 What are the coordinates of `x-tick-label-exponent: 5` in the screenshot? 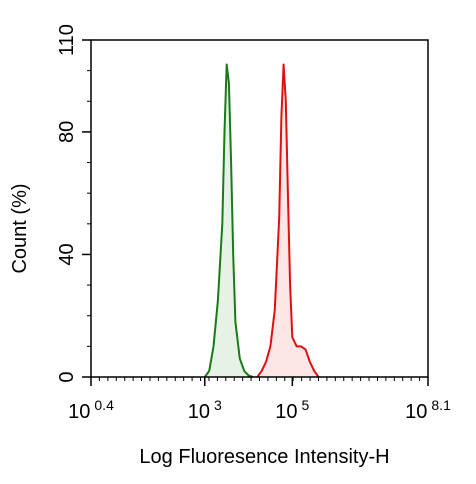 It's located at (306, 405).